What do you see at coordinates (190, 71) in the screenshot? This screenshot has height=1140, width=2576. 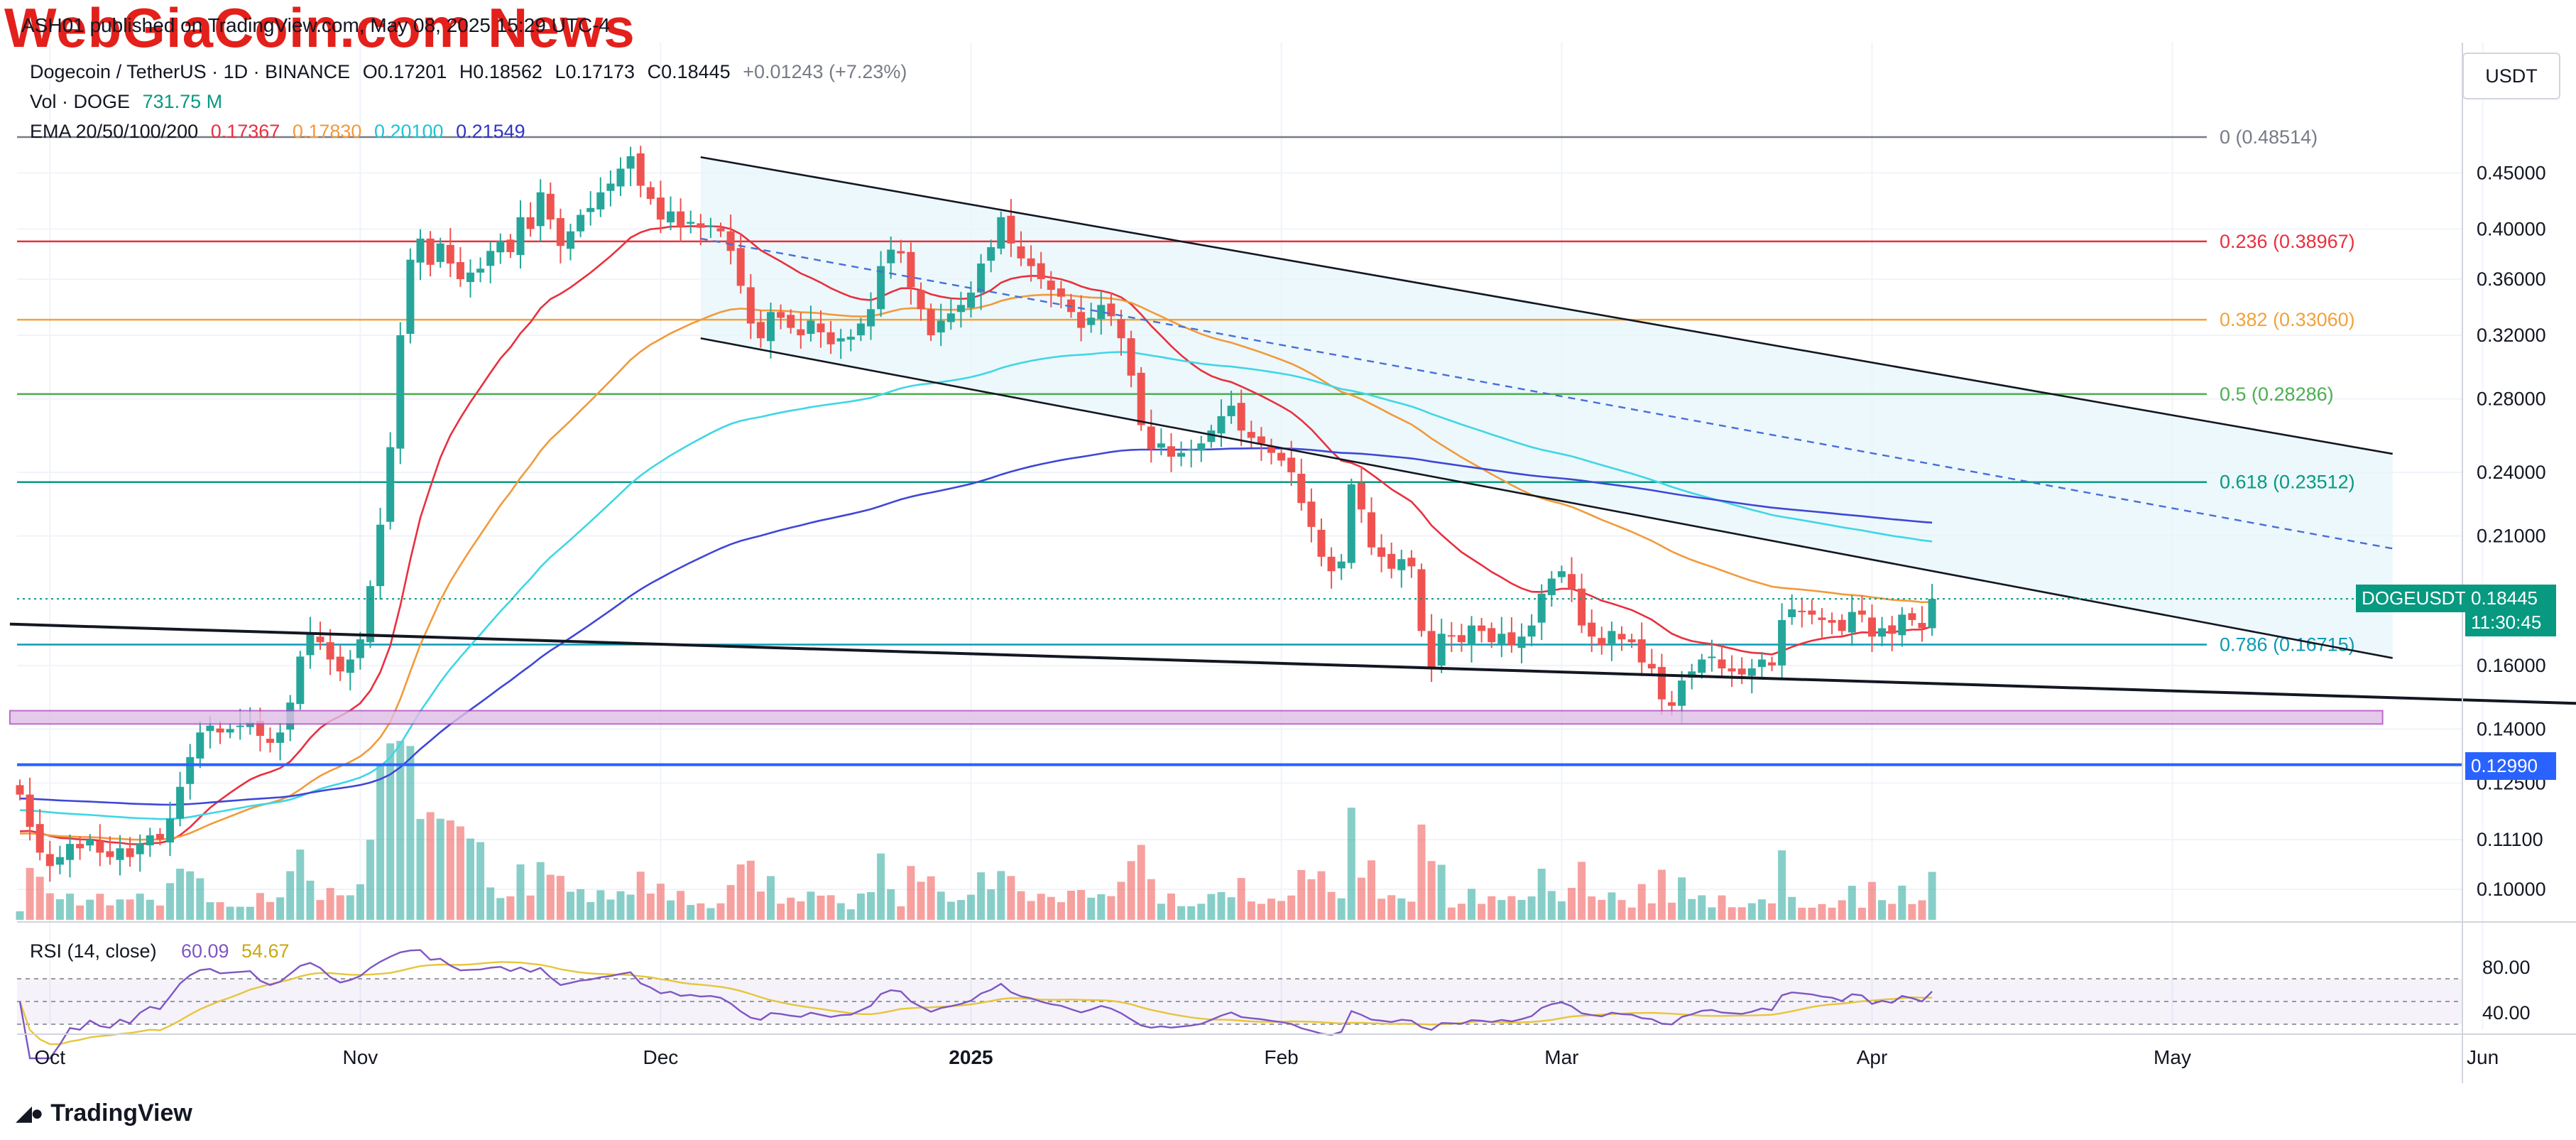 I see `symbol-title: Dogecoin / TetherUS · 1D · BINANCE` at bounding box center [190, 71].